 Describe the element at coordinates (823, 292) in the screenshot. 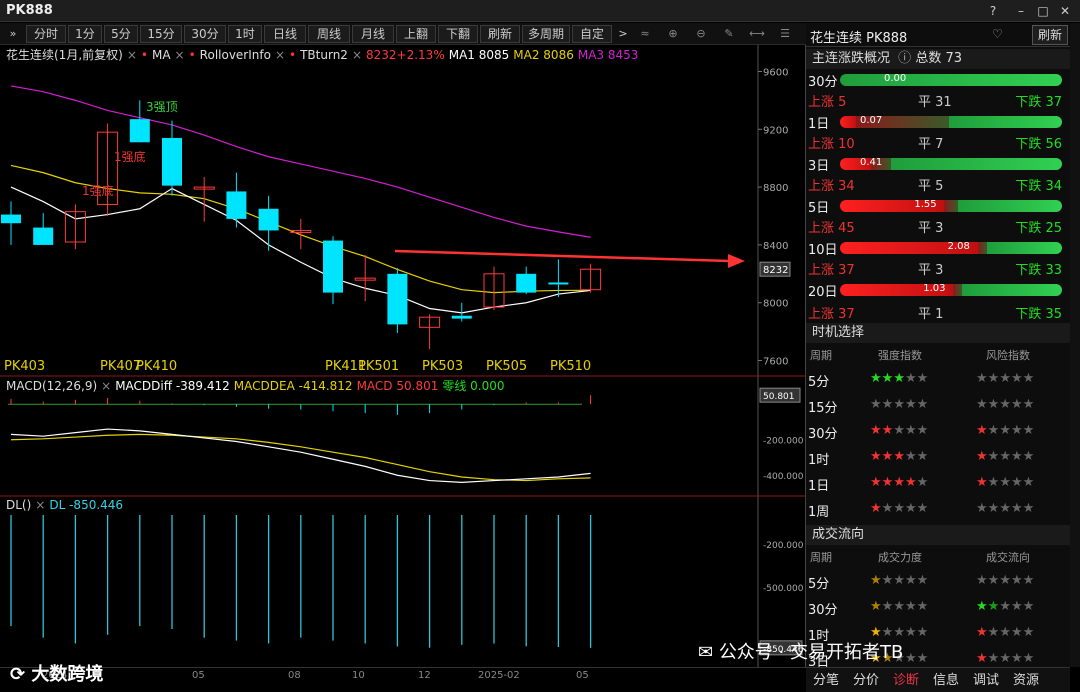

I see `overview-period-label: 20日` at that location.